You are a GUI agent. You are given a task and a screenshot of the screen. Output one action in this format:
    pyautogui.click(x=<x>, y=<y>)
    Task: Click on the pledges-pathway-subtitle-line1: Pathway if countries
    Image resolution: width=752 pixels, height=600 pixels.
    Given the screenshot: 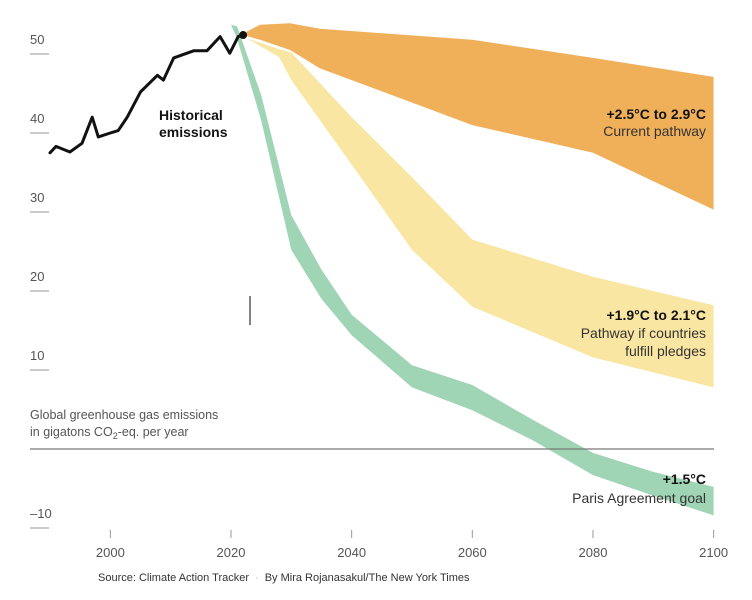 What is the action you would take?
    pyautogui.click(x=643, y=333)
    